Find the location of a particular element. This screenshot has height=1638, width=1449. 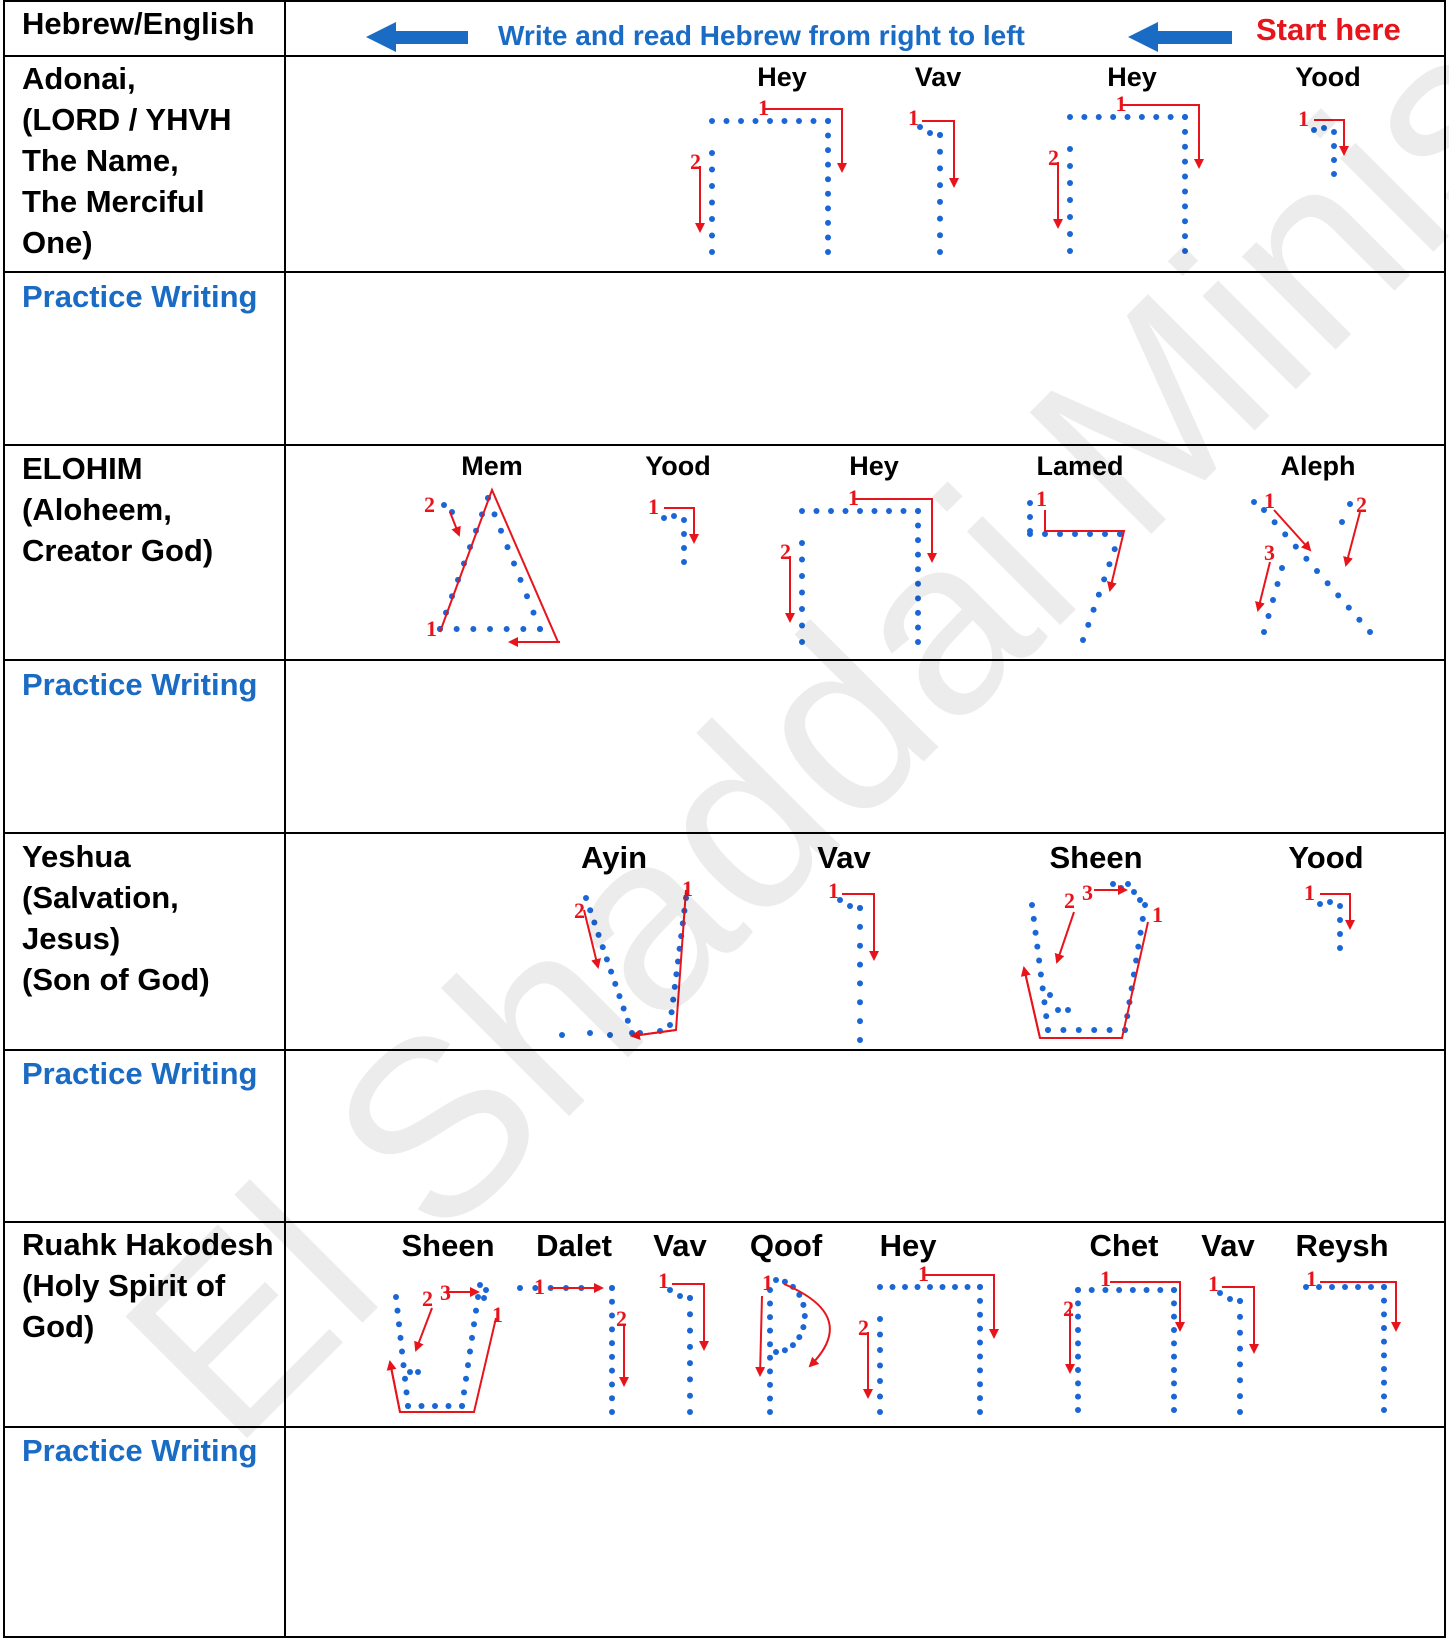

practice-label: Practice Writing is located at coordinates (140, 1450).